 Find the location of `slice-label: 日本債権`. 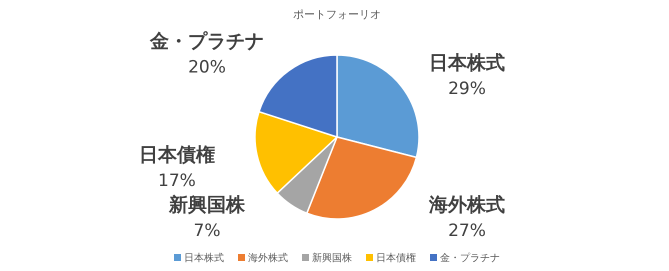

slice-label: 日本債権 is located at coordinates (176, 155).